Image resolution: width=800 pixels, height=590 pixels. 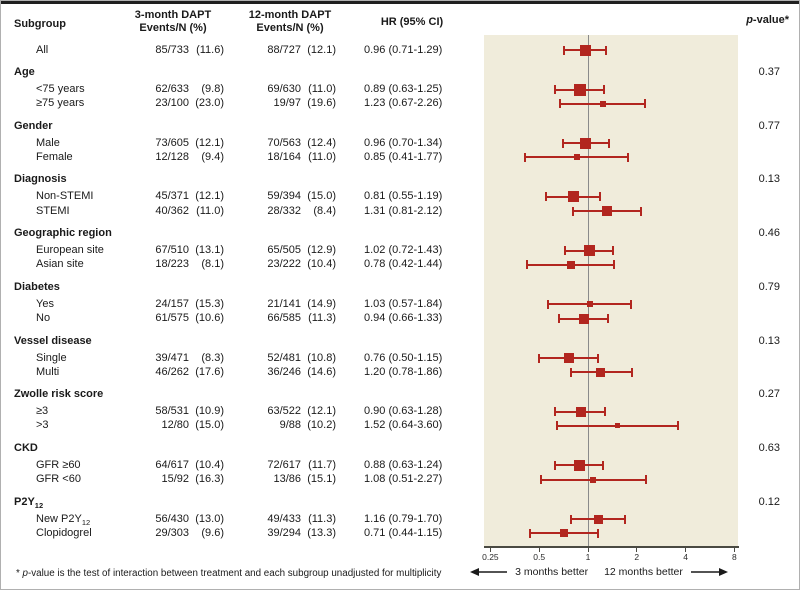 What do you see at coordinates (400, 425) in the screenshot?
I see `row-3: >3 12/80 (15.0) 9/88 (10.2) 1.52 (0.64-3.60)` at bounding box center [400, 425].